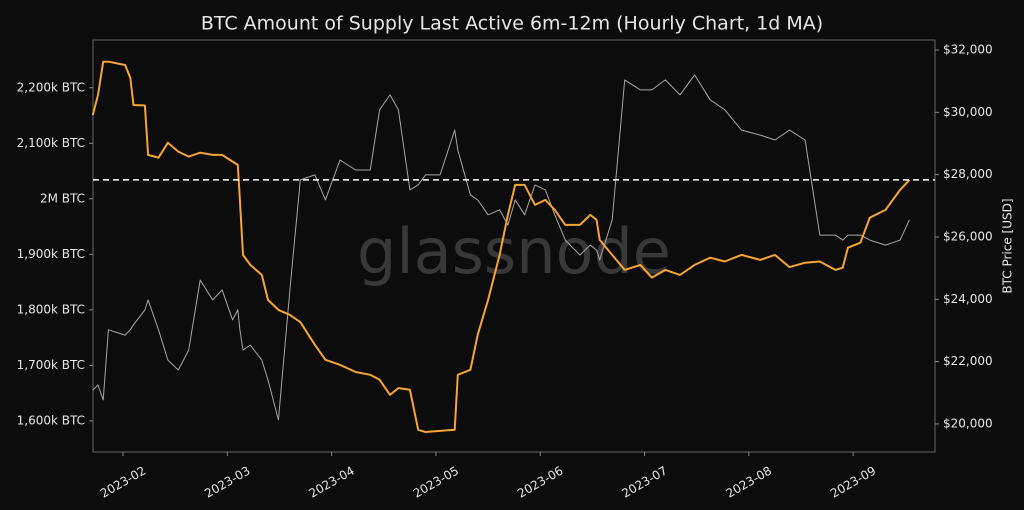 This screenshot has height=510, width=1024. What do you see at coordinates (51, 87) in the screenshot?
I see `y-tick-label: 2,200k BTC` at bounding box center [51, 87].